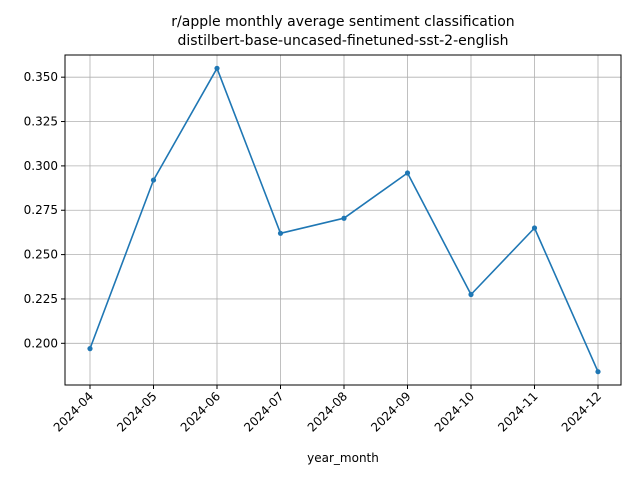  I want to click on y-tick-label: 0.300, so click(41, 166).